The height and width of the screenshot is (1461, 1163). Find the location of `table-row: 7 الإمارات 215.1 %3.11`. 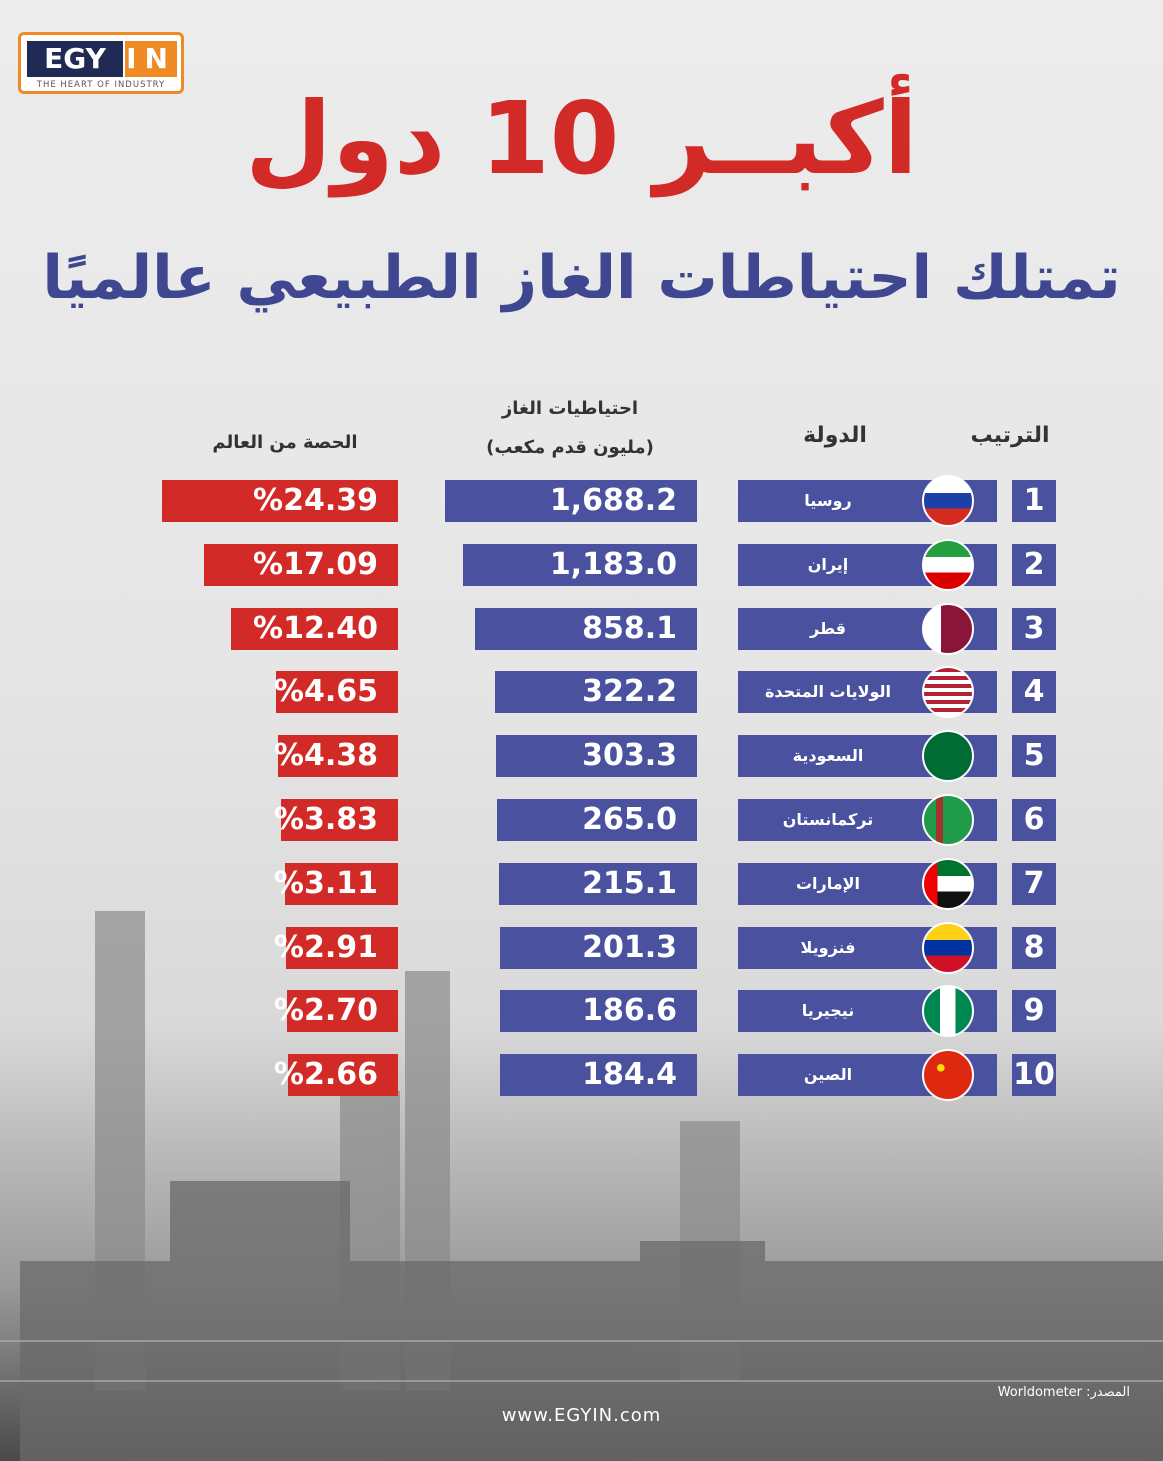

table-row: 7 الإمارات 215.1 %3.11 is located at coordinates (581, 883).